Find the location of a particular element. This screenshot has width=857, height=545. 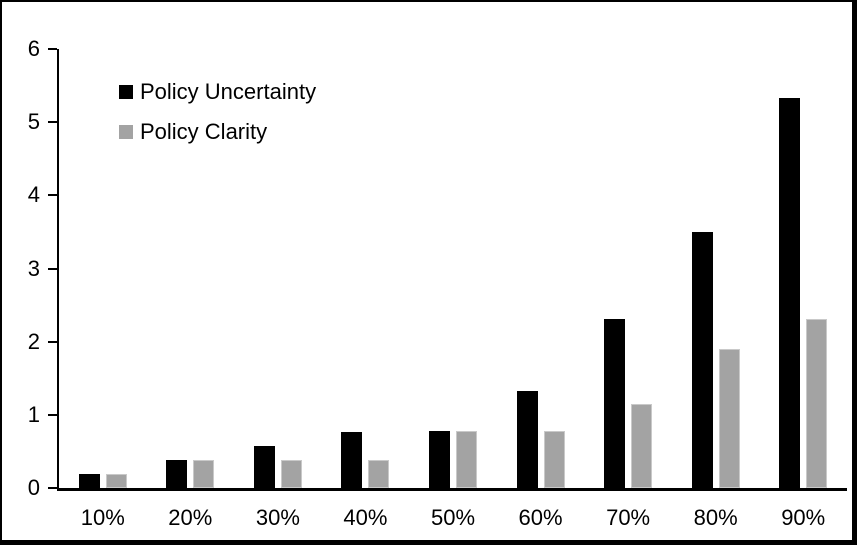

x-axis-label-60%: 60% is located at coordinates (540, 517).